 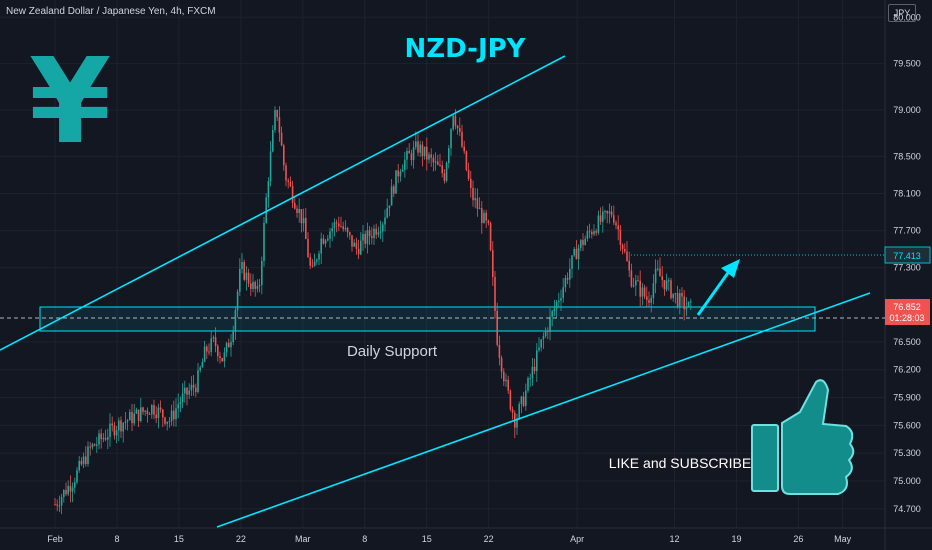 What do you see at coordinates (392, 351) in the screenshot?
I see `daily-support-label: Daily Support` at bounding box center [392, 351].